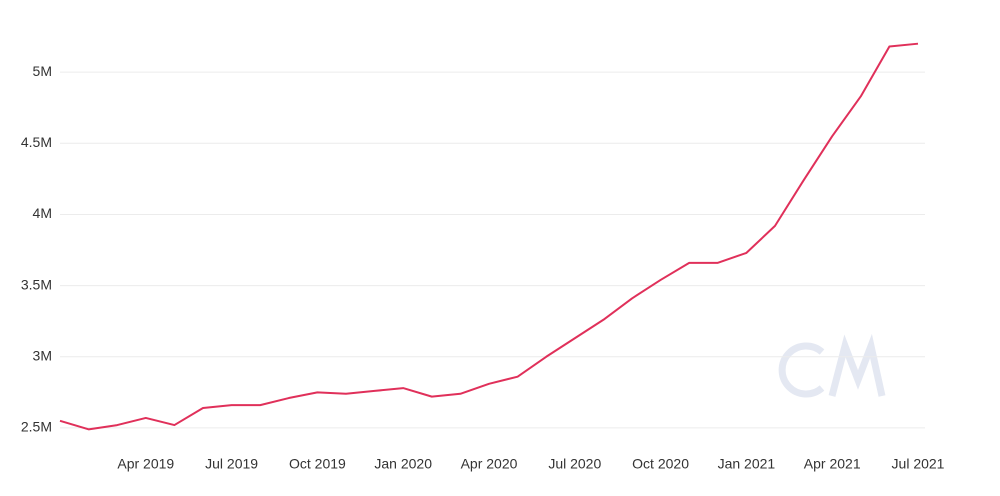  Describe the element at coordinates (231, 464) in the screenshot. I see `x-tick-label: Jul 2019` at that location.